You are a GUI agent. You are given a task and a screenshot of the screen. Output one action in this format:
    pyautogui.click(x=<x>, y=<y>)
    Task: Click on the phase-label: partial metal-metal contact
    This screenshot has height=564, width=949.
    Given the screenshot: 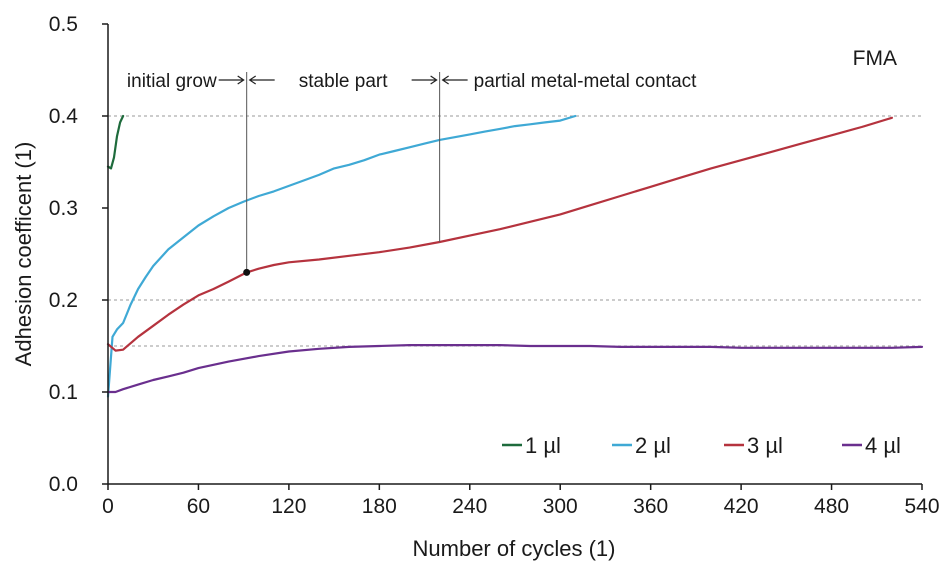 What is the action you would take?
    pyautogui.click(x=586, y=81)
    